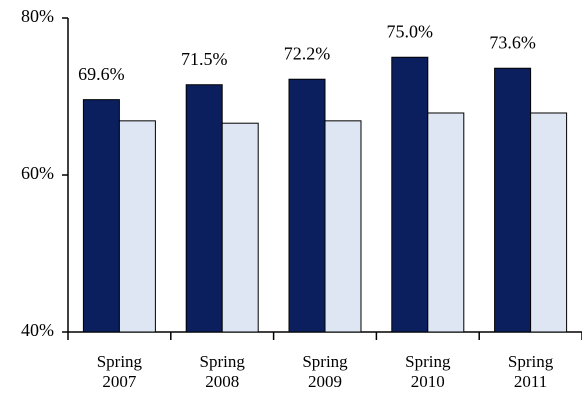 Image resolution: width=582 pixels, height=401 pixels. I want to click on data-label: 71.5%, so click(204, 59).